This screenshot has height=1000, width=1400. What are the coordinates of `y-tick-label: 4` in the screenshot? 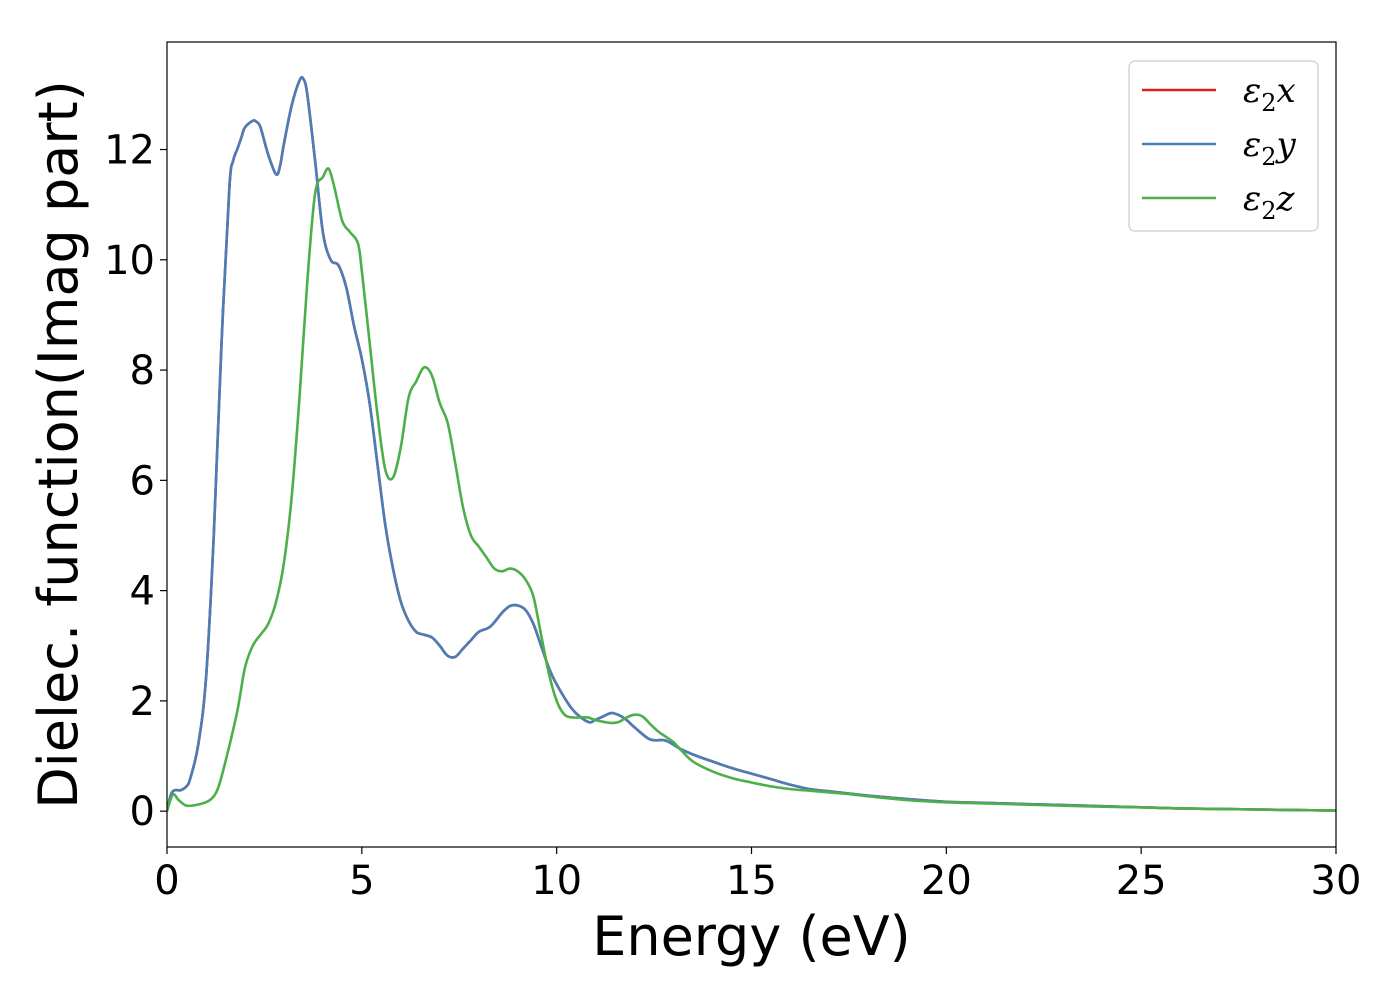 It's located at (142, 592).